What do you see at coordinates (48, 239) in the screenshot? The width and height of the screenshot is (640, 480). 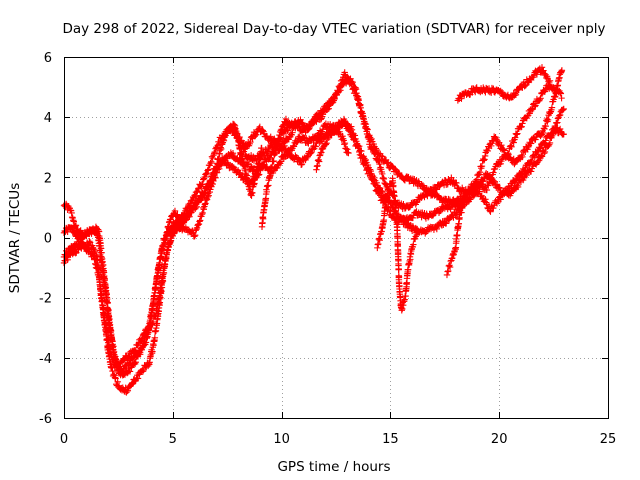 I see `y-tick-label: 0` at bounding box center [48, 239].